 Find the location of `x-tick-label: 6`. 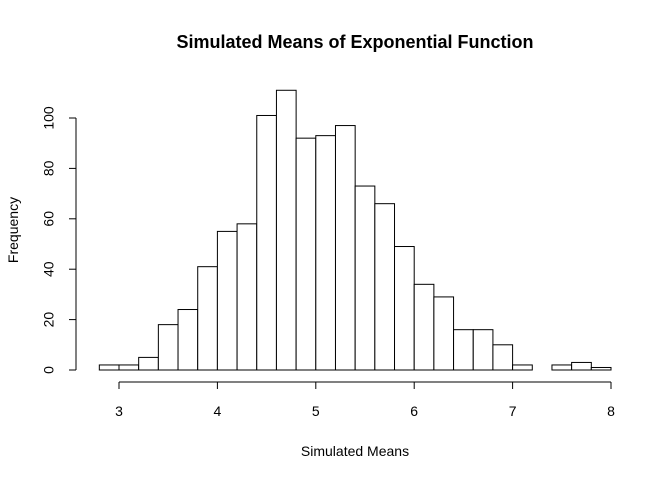

x-tick-label: 6 is located at coordinates (414, 411).